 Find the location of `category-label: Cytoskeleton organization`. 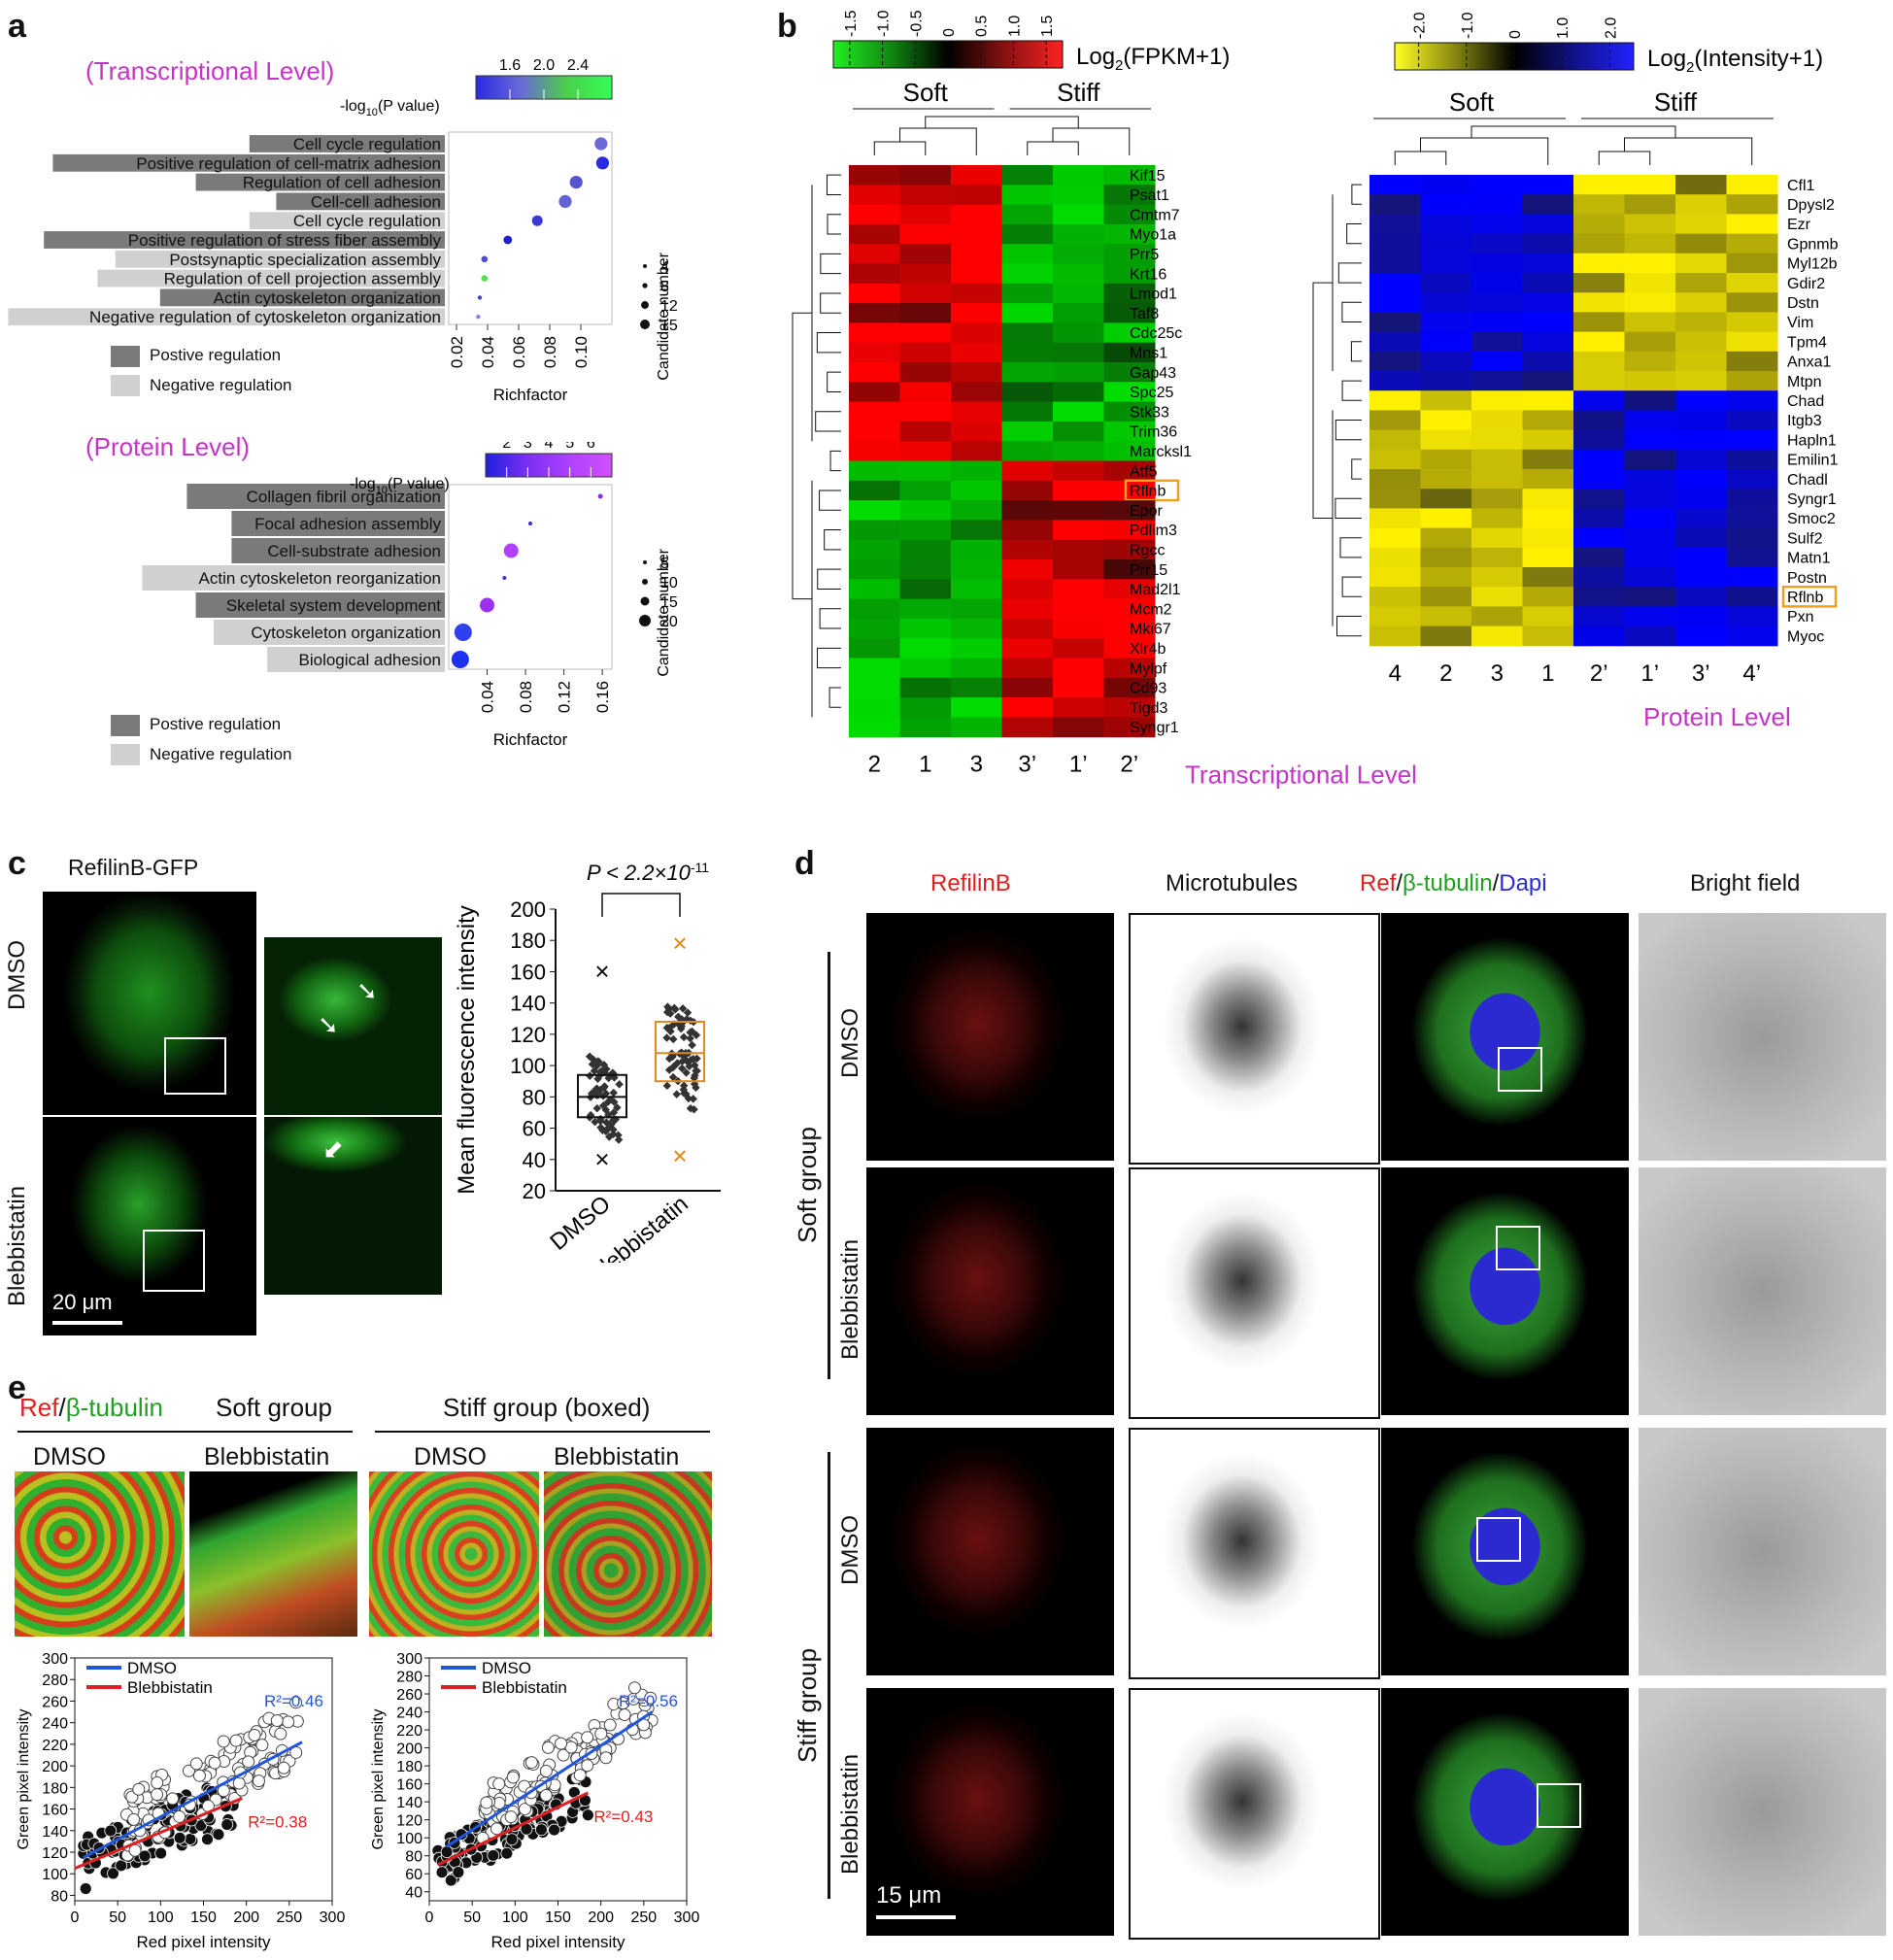

category-label: Cytoskeleton organization is located at coordinates (346, 633).